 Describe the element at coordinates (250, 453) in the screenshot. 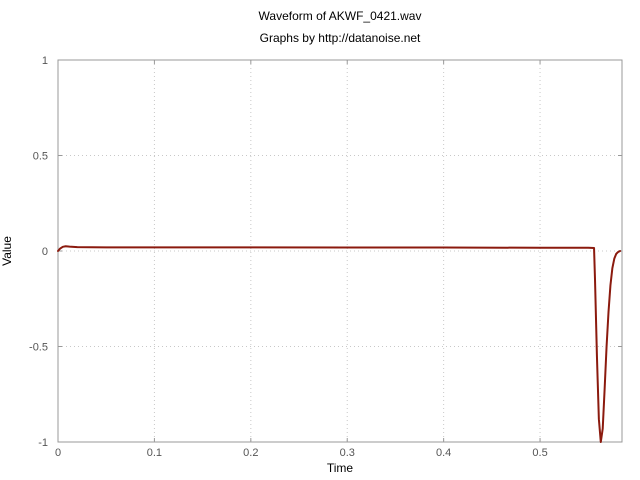

I see `x-tick-label: 0.2` at that location.